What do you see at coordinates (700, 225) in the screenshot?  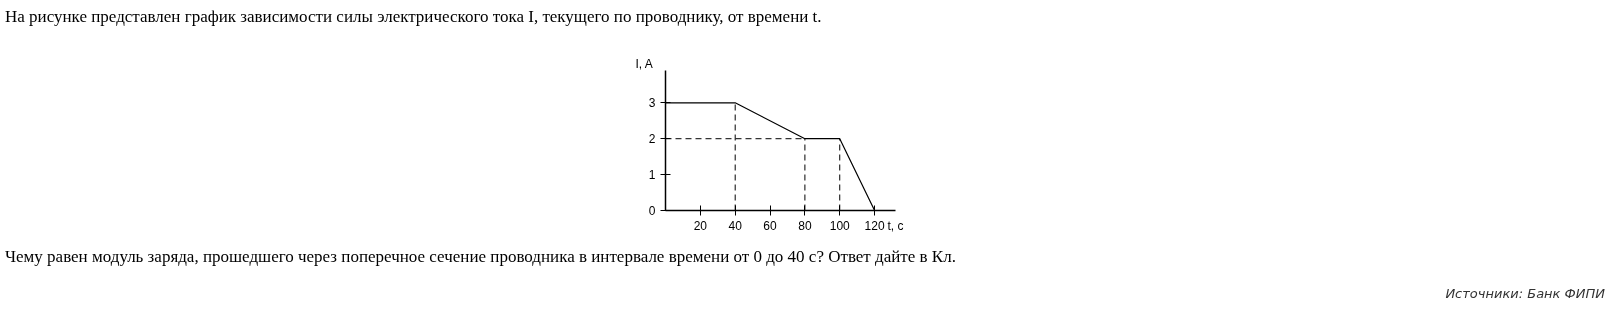 I see `x-tick-label: 20` at bounding box center [700, 225].